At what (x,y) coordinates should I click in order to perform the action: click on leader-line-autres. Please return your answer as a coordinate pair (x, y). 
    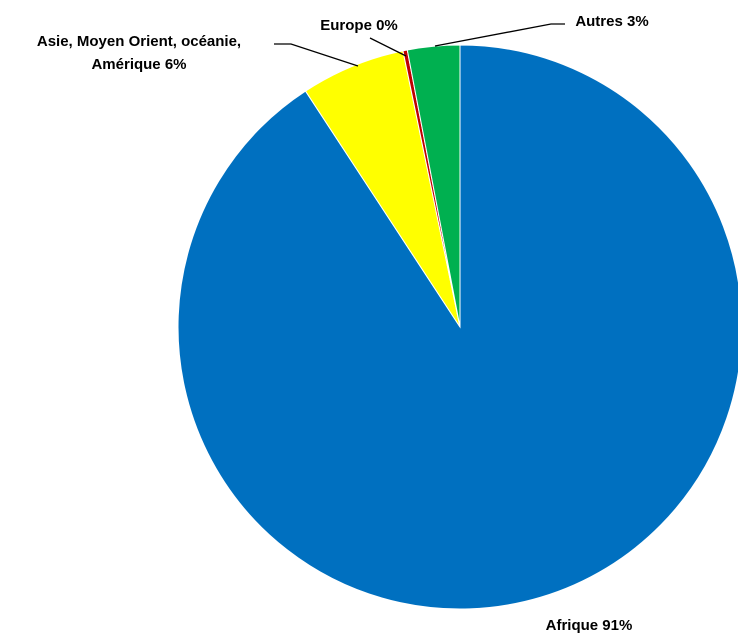
    Looking at the image, I should click on (499, 35).